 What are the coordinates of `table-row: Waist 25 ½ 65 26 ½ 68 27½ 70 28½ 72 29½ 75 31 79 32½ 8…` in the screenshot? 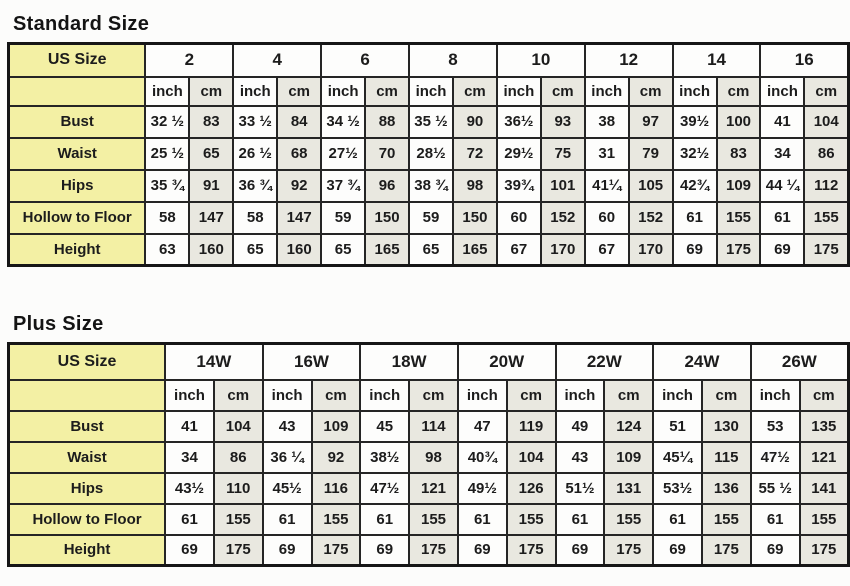 It's located at (428, 153).